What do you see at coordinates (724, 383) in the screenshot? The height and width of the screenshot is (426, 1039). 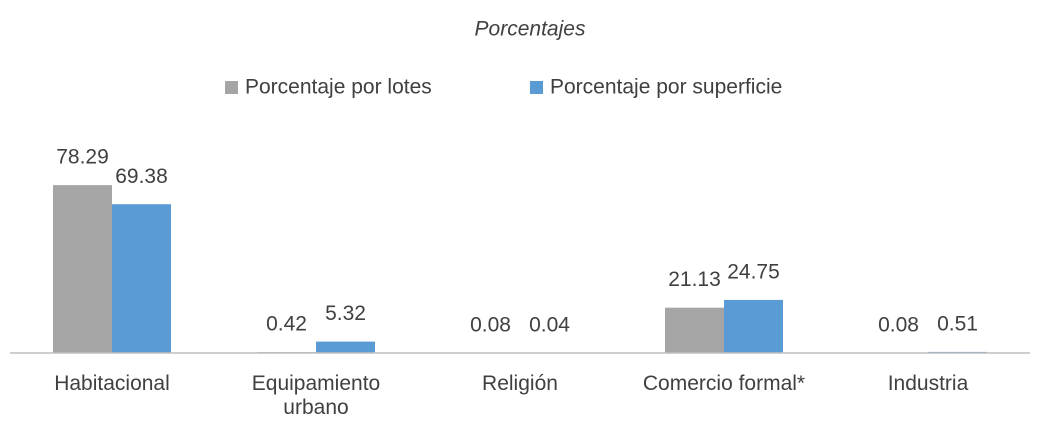 I see `x-tick-label: Comercio formal*` at bounding box center [724, 383].